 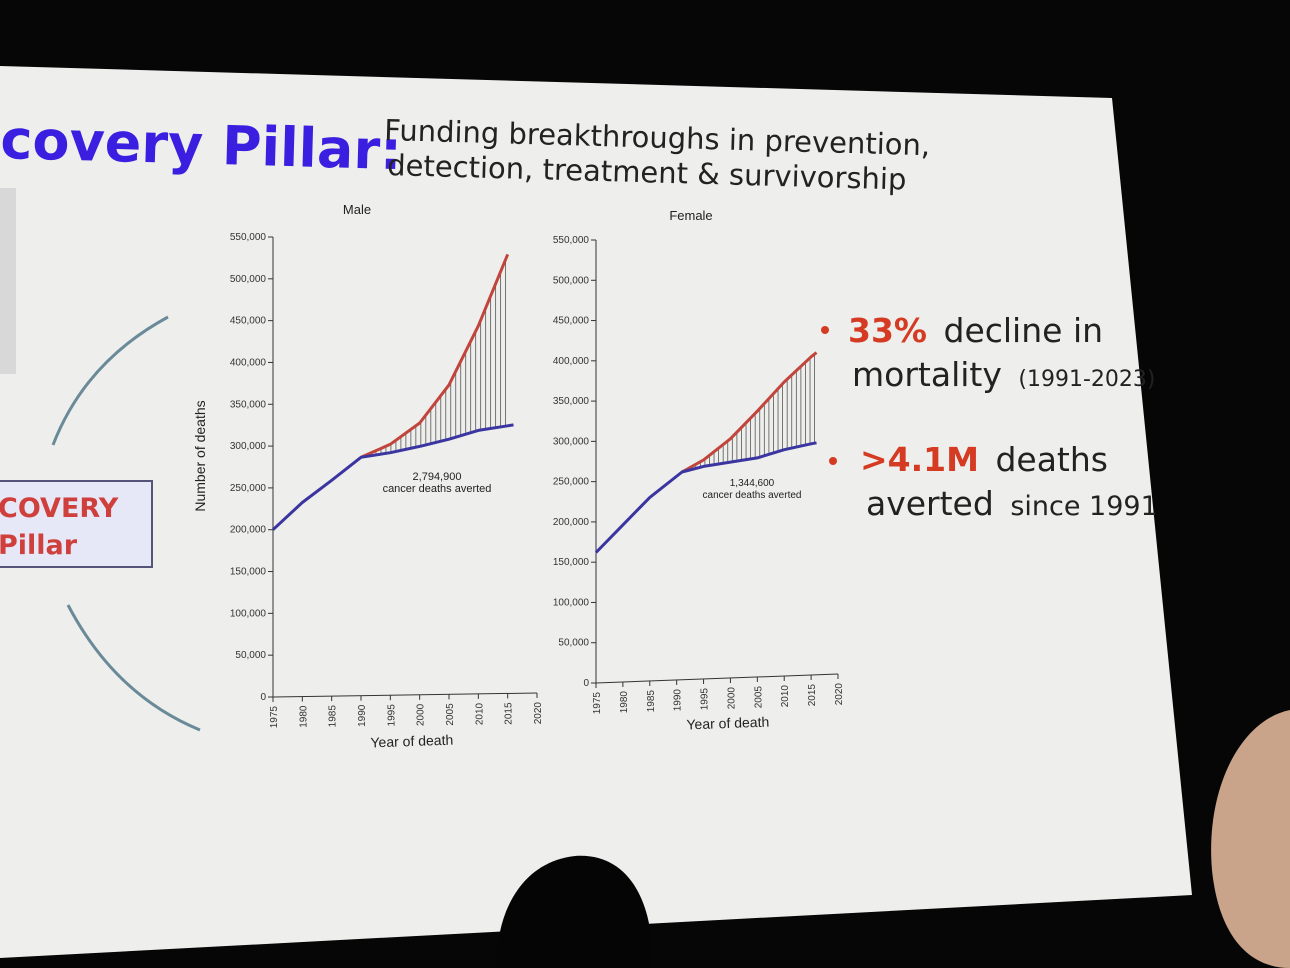 I want to click on female-x-axis, so click(x=717, y=678).